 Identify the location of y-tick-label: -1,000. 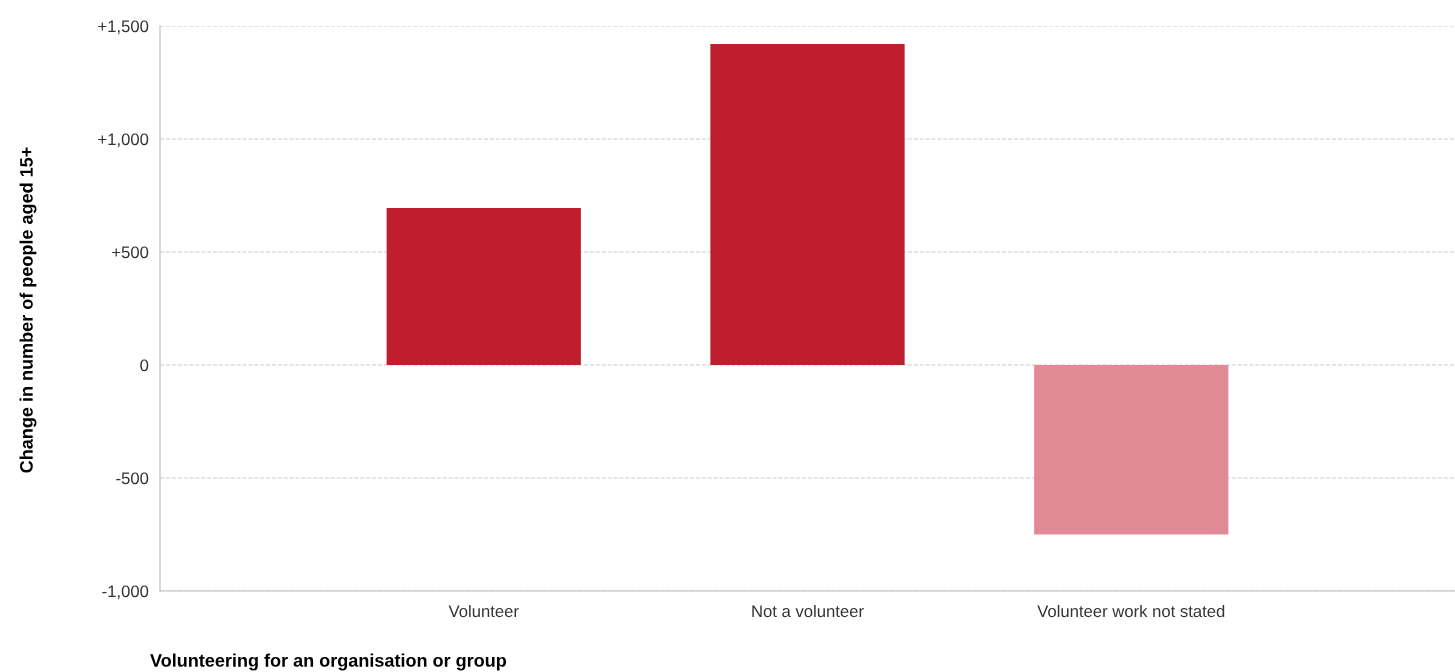
(125, 592).